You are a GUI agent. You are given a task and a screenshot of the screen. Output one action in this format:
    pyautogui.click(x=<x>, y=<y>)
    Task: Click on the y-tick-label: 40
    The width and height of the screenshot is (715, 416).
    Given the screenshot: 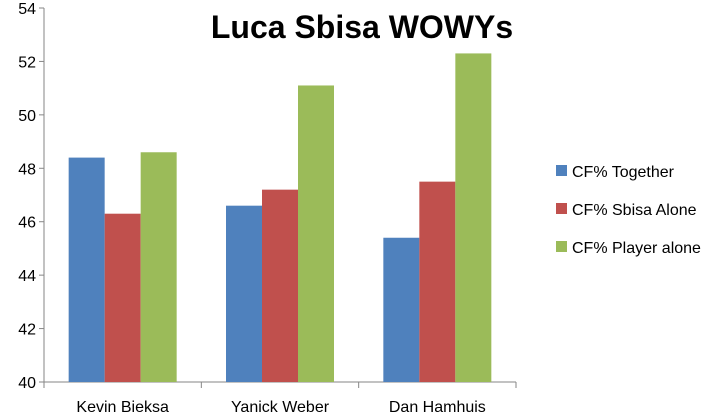 What is the action you would take?
    pyautogui.click(x=27, y=383)
    